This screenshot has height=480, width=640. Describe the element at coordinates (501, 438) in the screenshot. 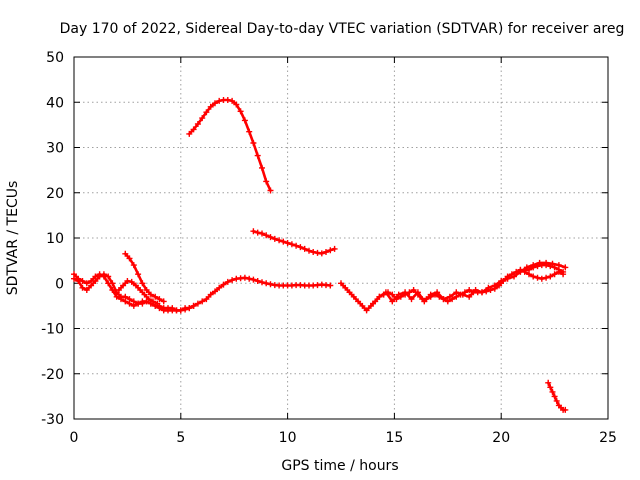

I see `x-tick-label: 20` at that location.